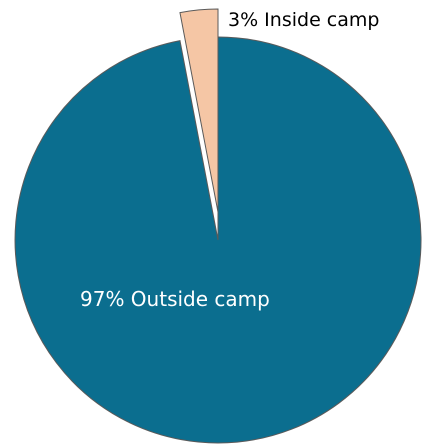 Image resolution: width=423 pixels, height=448 pixels. What do you see at coordinates (199, 110) in the screenshot?
I see `pie-slice-inside-camp` at bounding box center [199, 110].